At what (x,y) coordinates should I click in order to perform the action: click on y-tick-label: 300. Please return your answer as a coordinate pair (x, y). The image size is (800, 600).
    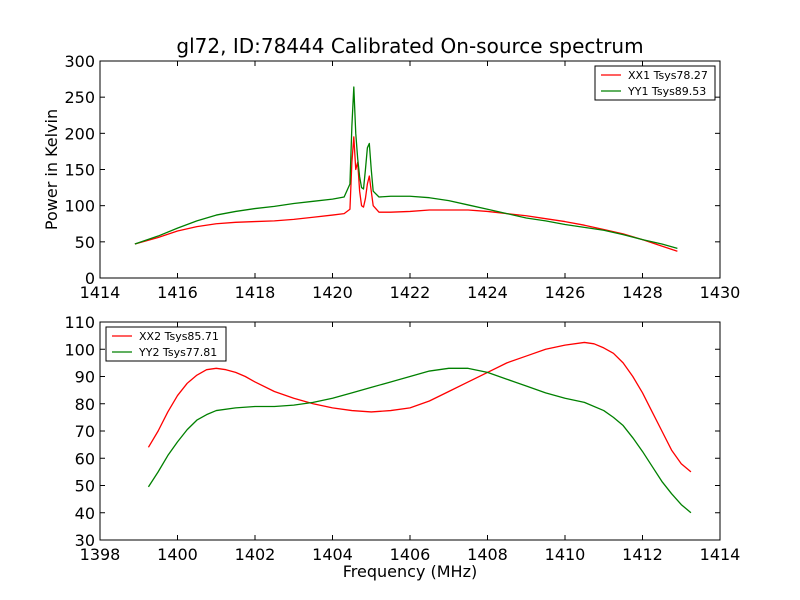
    Looking at the image, I should click on (79, 61).